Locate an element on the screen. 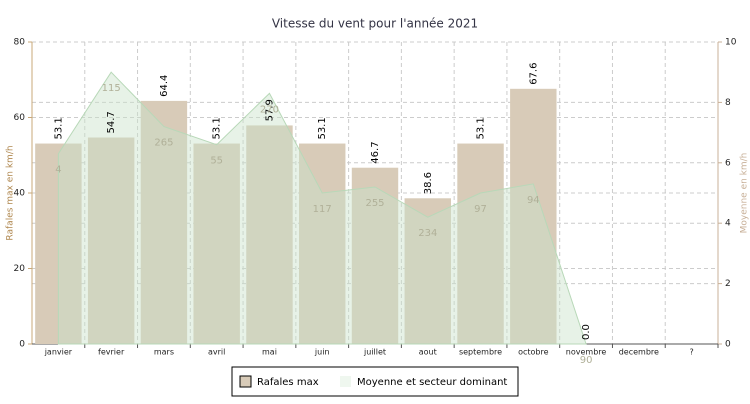 The image size is (750, 404). legend is located at coordinates (375, 381).